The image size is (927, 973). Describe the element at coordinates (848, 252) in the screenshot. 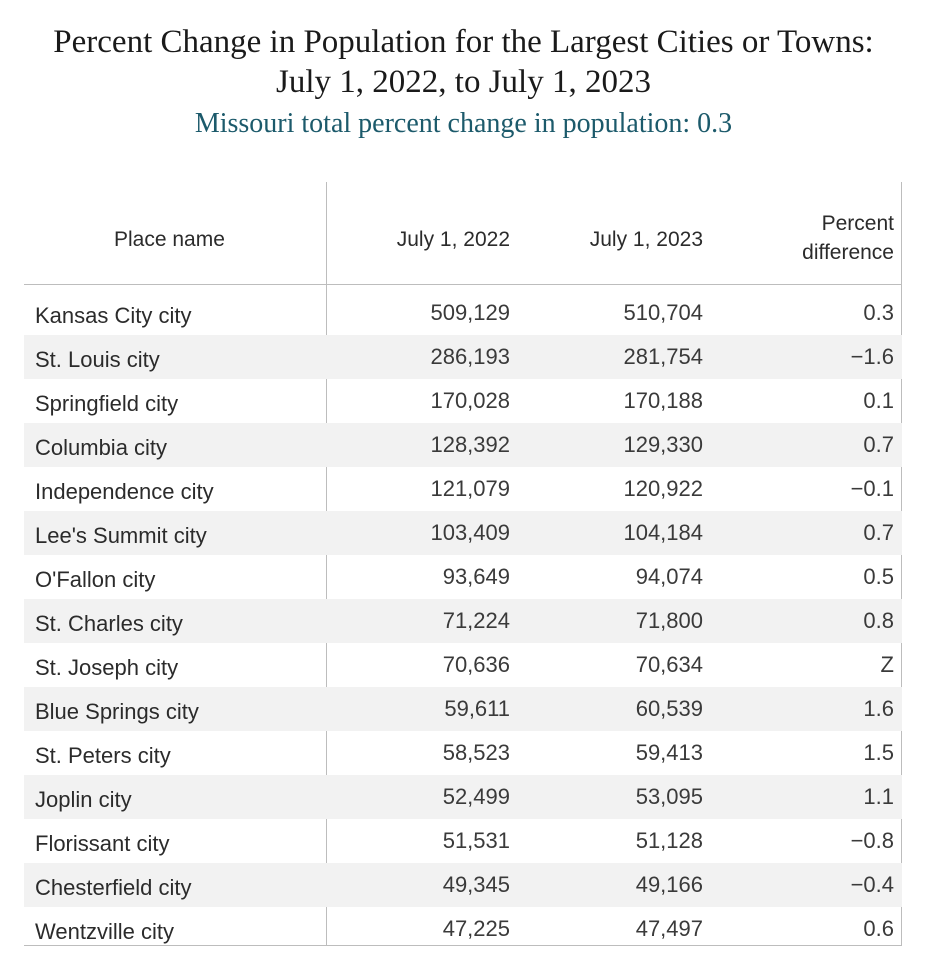

I see `column-header-percent-line-2: difference` at that location.